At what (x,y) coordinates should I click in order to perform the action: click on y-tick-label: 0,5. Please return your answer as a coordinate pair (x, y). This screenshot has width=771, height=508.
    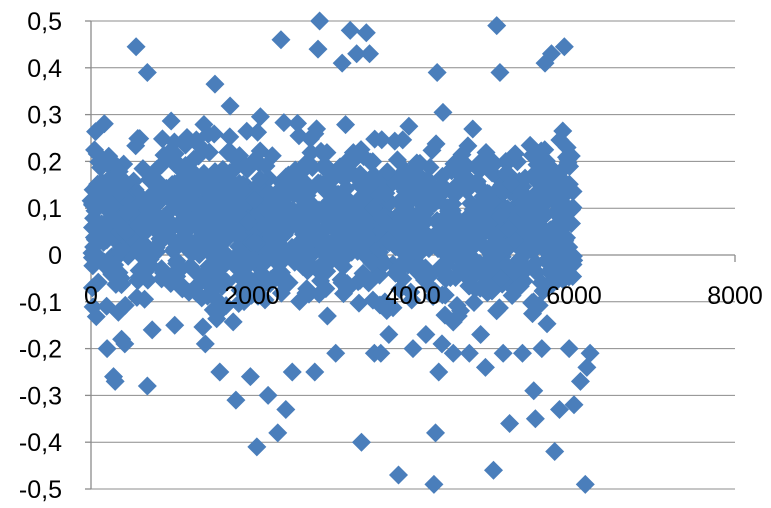
    Looking at the image, I should click on (44, 22).